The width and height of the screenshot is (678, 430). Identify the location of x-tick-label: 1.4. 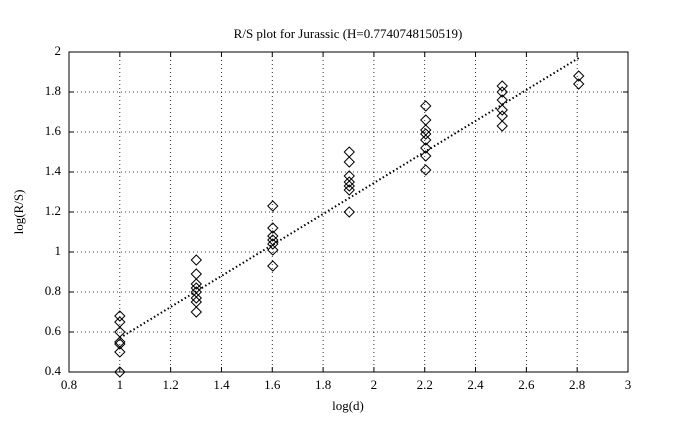
(221, 384).